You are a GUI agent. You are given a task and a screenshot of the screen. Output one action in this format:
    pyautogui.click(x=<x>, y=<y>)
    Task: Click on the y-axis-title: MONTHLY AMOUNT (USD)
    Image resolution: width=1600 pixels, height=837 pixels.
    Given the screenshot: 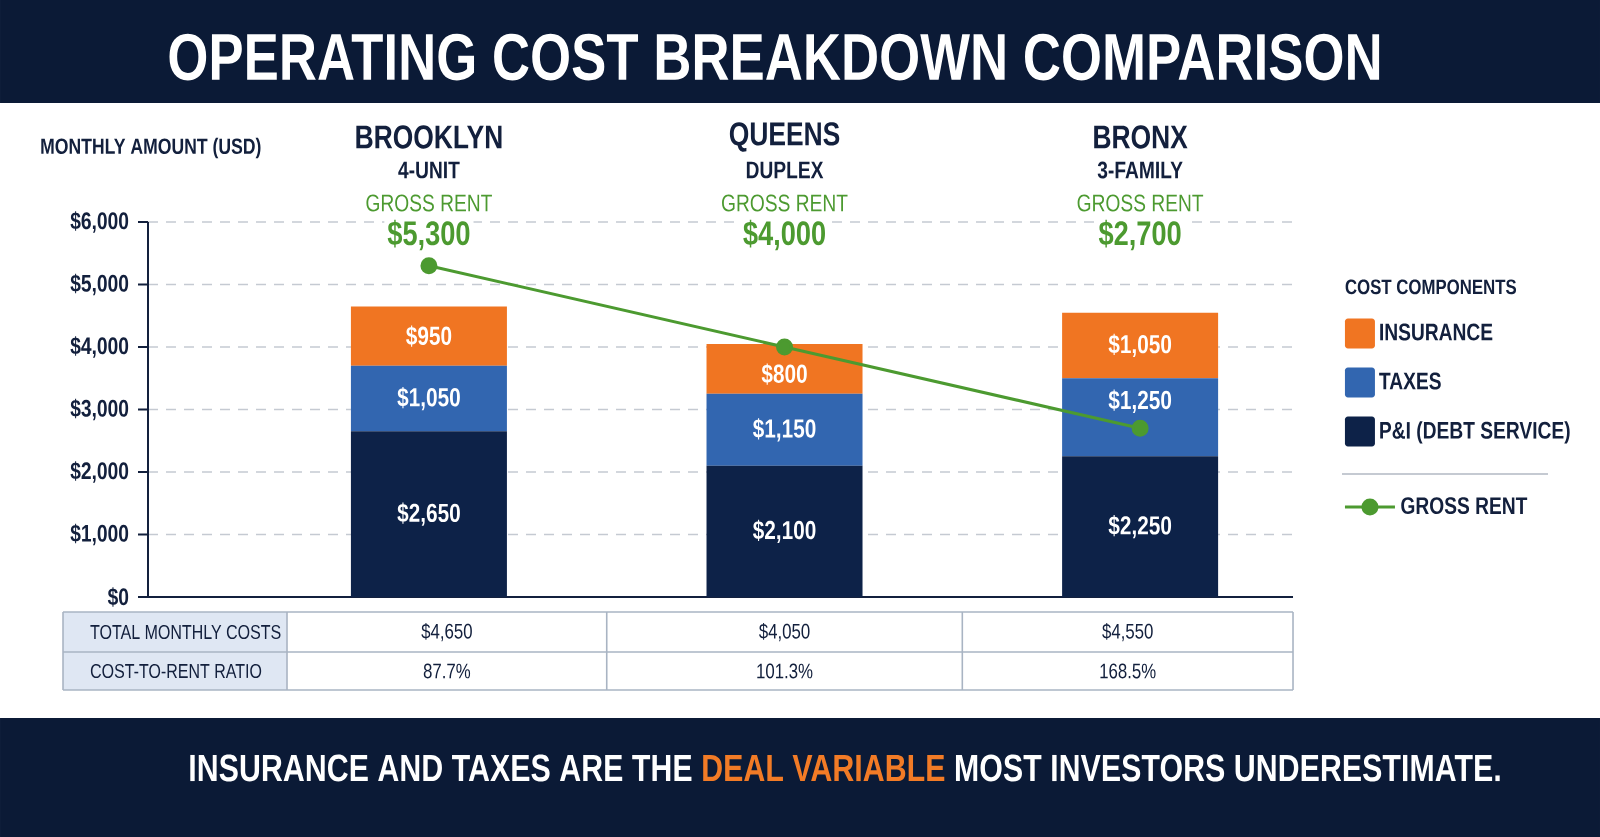 What is the action you would take?
    pyautogui.click(x=151, y=148)
    